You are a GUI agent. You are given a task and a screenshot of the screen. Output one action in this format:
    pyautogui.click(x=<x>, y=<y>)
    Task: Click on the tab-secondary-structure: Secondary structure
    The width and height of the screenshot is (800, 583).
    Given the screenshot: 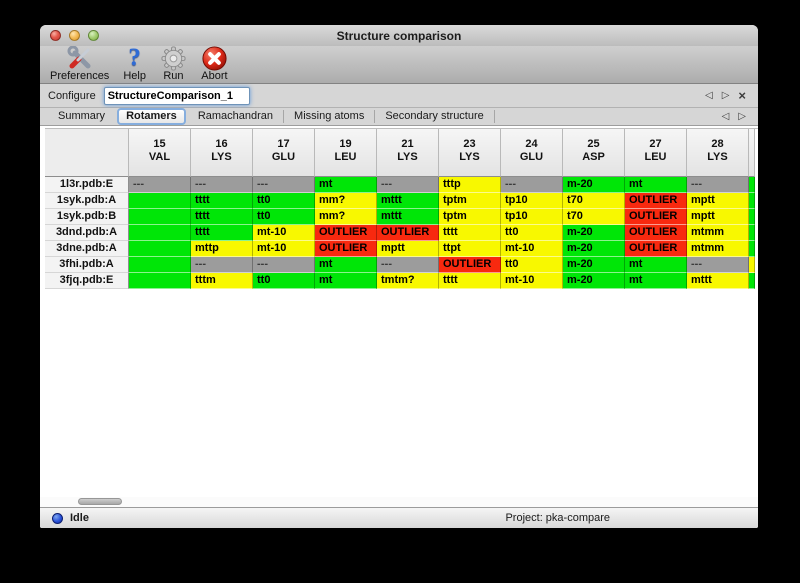 What is the action you would take?
    pyautogui.click(x=433, y=116)
    